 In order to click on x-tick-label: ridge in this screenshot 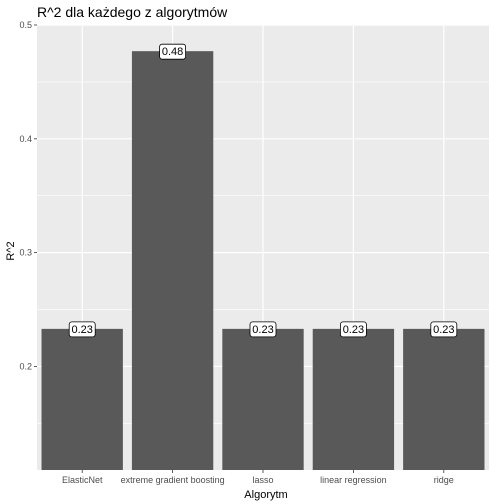, I will do `click(444, 480)`.